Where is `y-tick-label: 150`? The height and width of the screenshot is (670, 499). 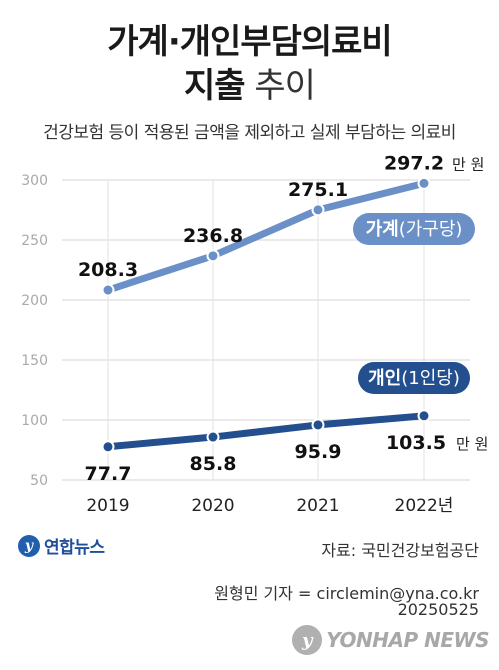
y-tick-label: 150 is located at coordinates (34, 361).